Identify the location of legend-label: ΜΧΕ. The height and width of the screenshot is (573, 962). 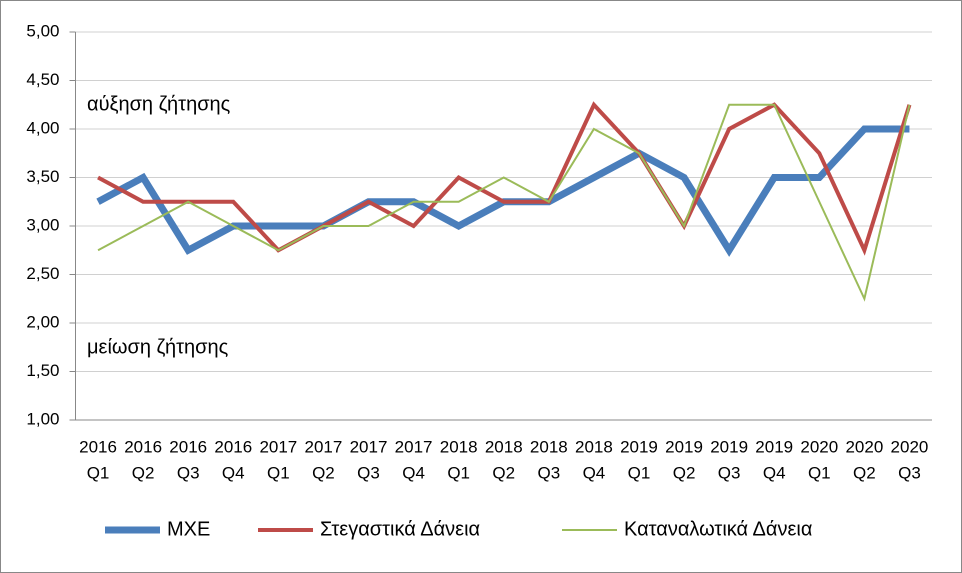
(188, 529).